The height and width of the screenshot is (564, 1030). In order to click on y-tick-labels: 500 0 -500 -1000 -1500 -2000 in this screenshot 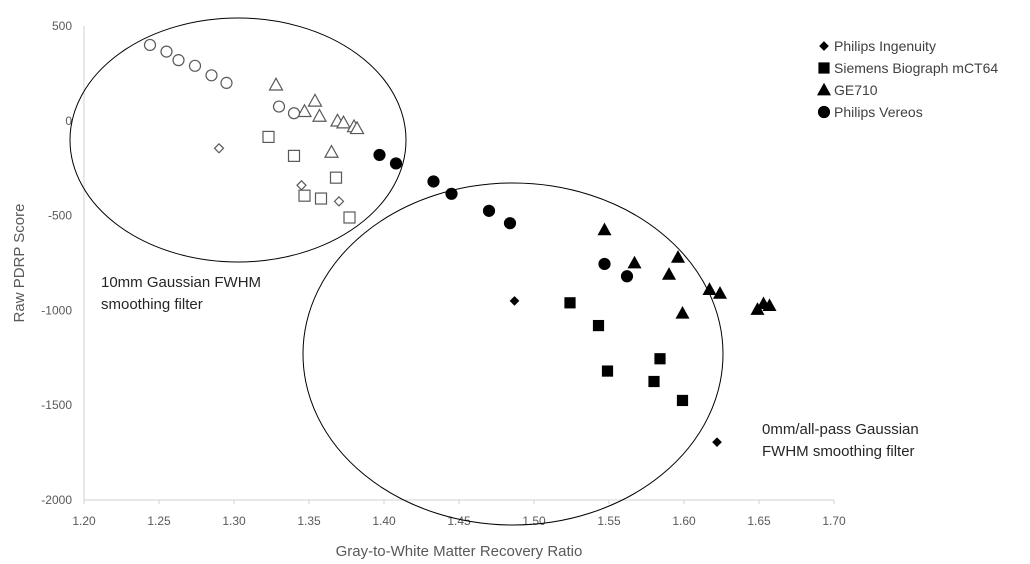, I will do `click(56, 263)`.